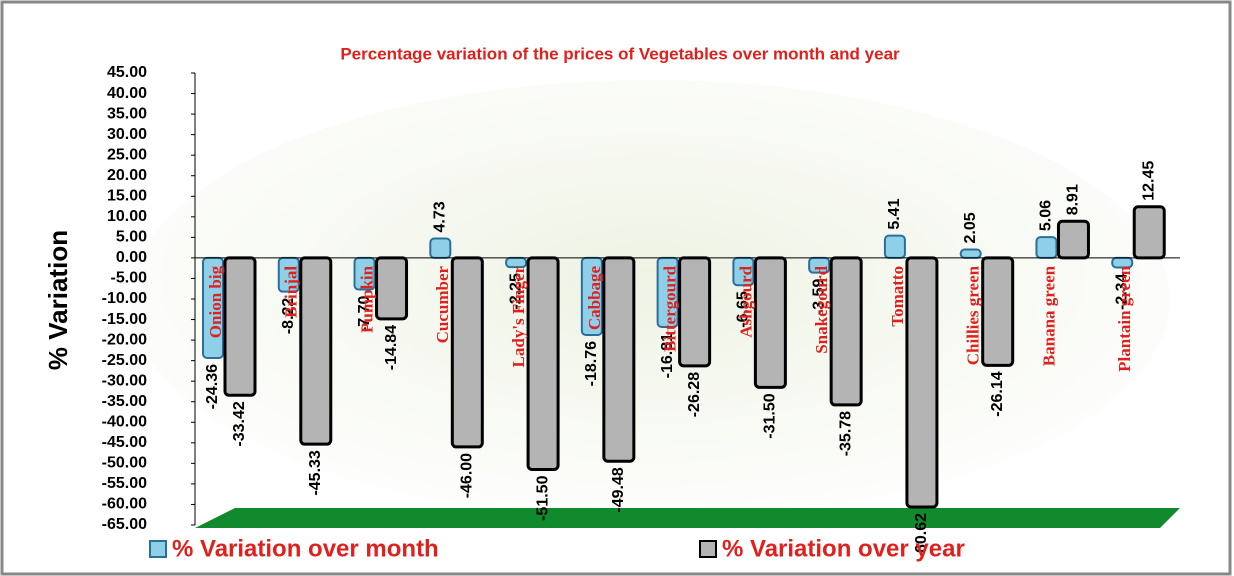 The image size is (1234, 576). I want to click on value-label: -49.48, so click(618, 489).